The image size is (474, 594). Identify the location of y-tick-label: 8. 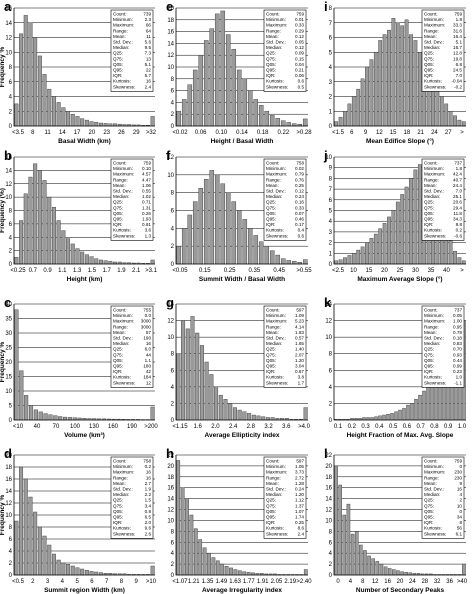
(11, 68).